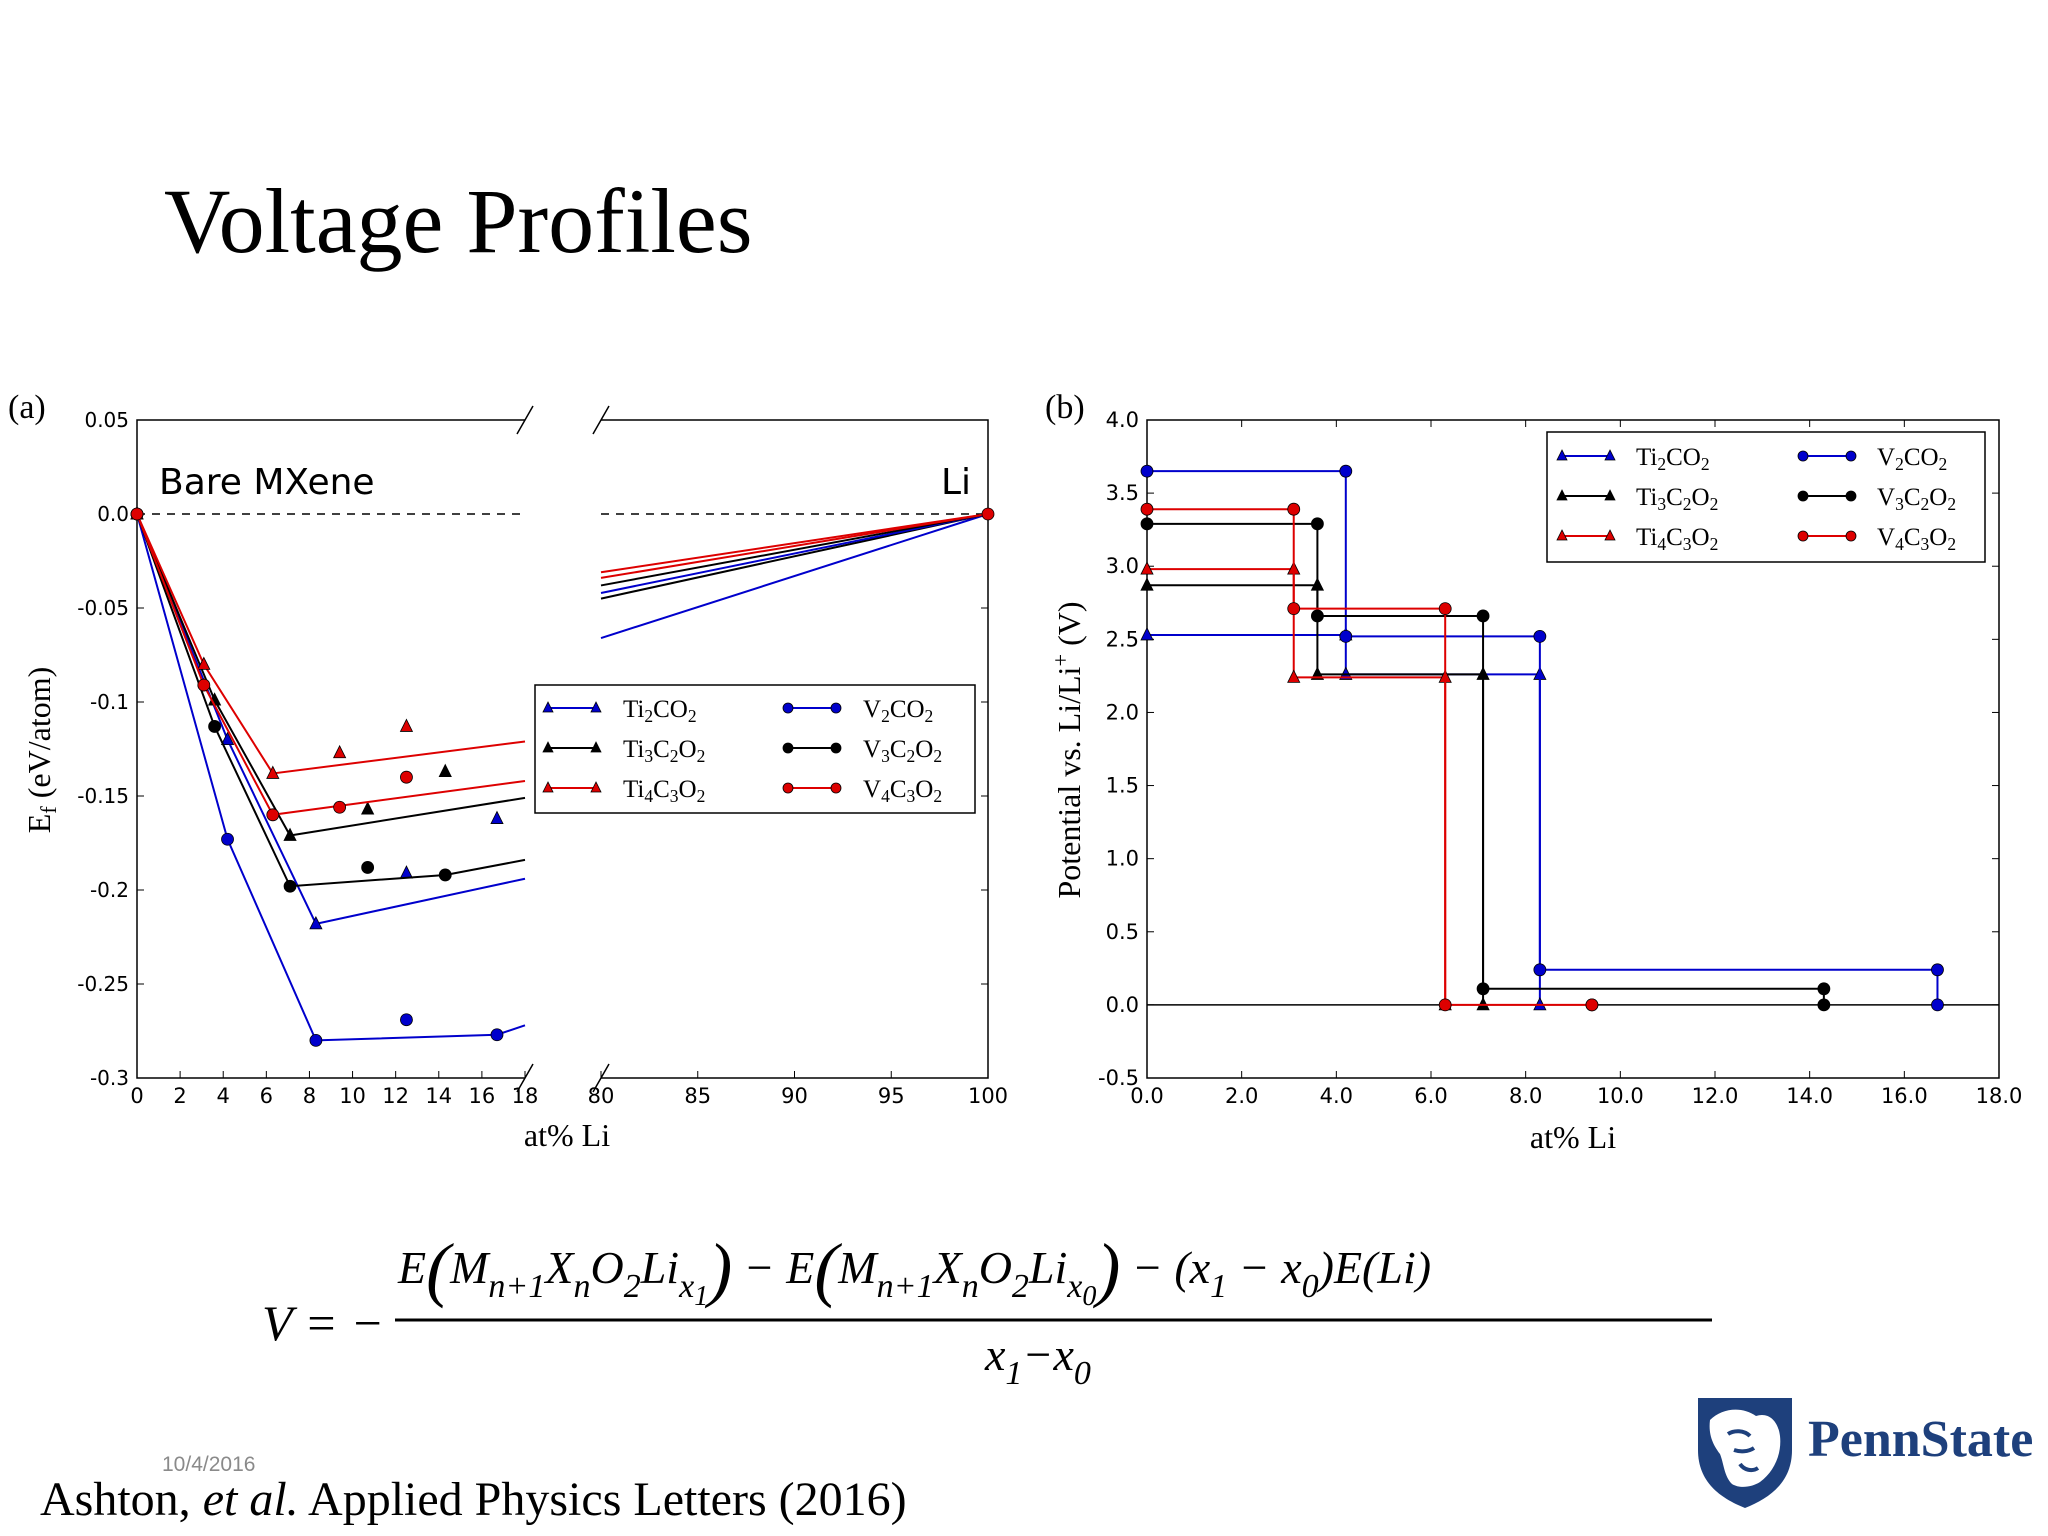  I want to click on slide-title: Voltage Profiles, so click(458, 221).